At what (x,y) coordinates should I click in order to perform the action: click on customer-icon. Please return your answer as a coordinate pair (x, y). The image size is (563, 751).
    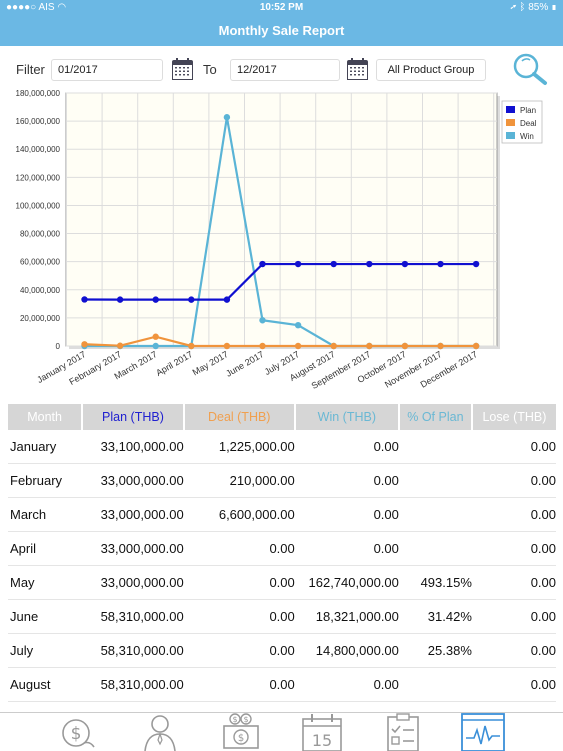
    Looking at the image, I should click on (160, 732).